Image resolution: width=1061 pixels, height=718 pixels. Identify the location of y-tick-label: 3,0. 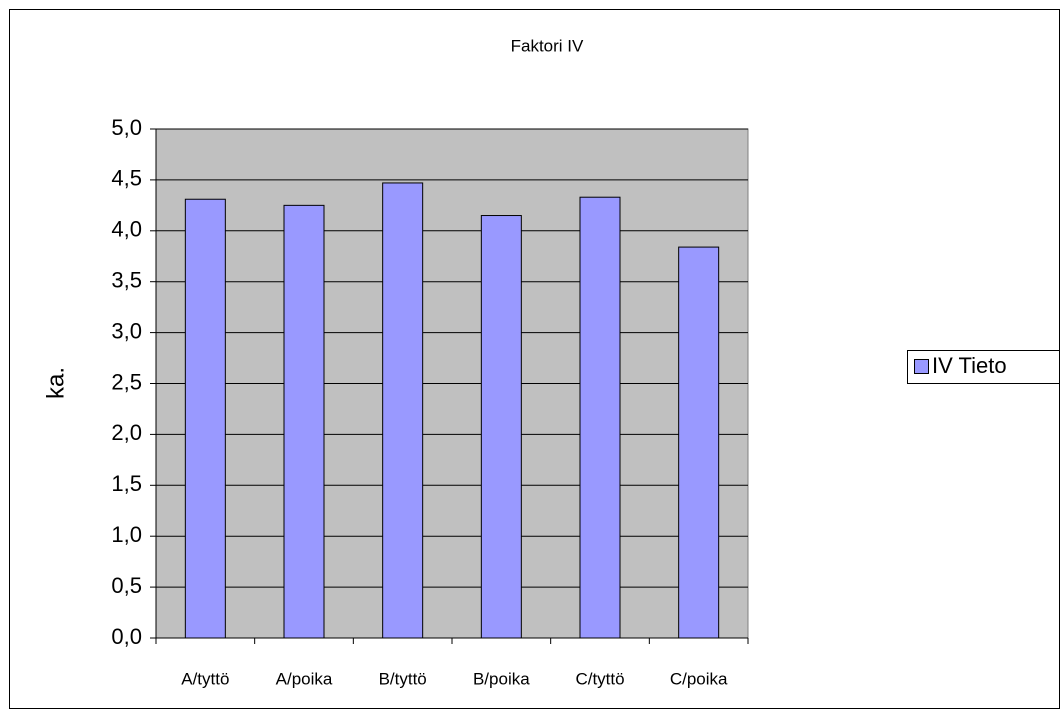
(126, 330).